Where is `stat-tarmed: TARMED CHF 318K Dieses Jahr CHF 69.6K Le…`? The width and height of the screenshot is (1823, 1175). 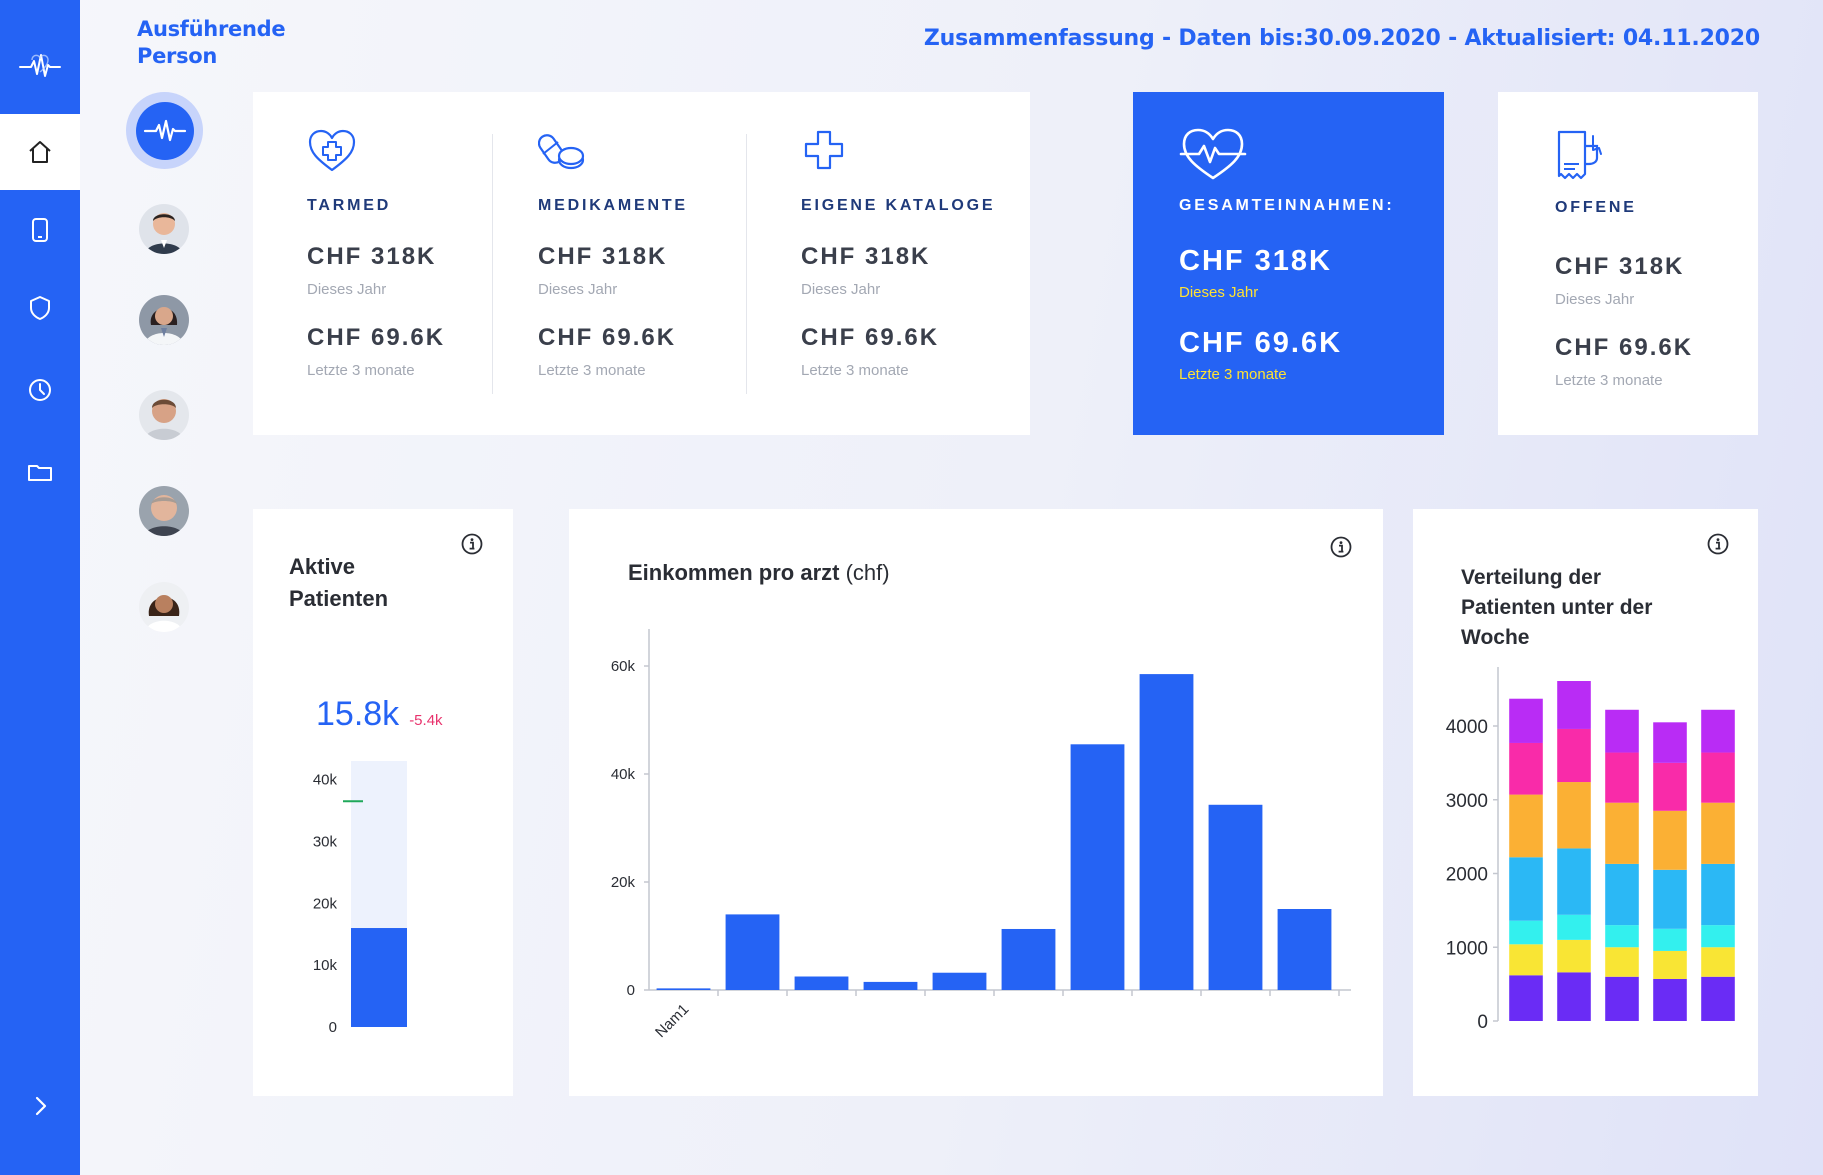 stat-tarmed: TARMED CHF 318K Dieses Jahr CHF 69.6K Le… is located at coordinates (376, 253).